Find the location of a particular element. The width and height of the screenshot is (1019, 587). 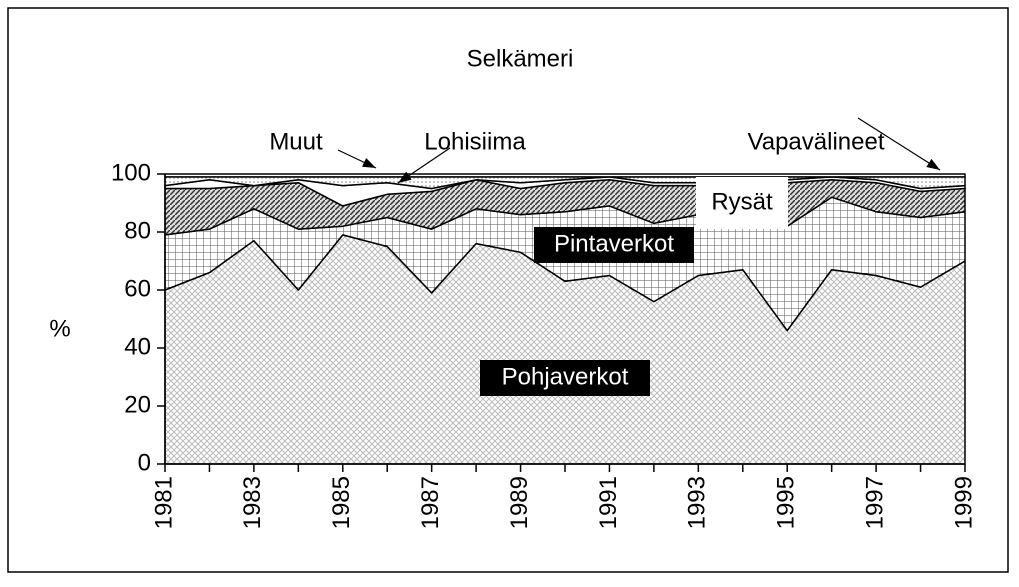

x-tick-label: 1991 is located at coordinates (608, 502).